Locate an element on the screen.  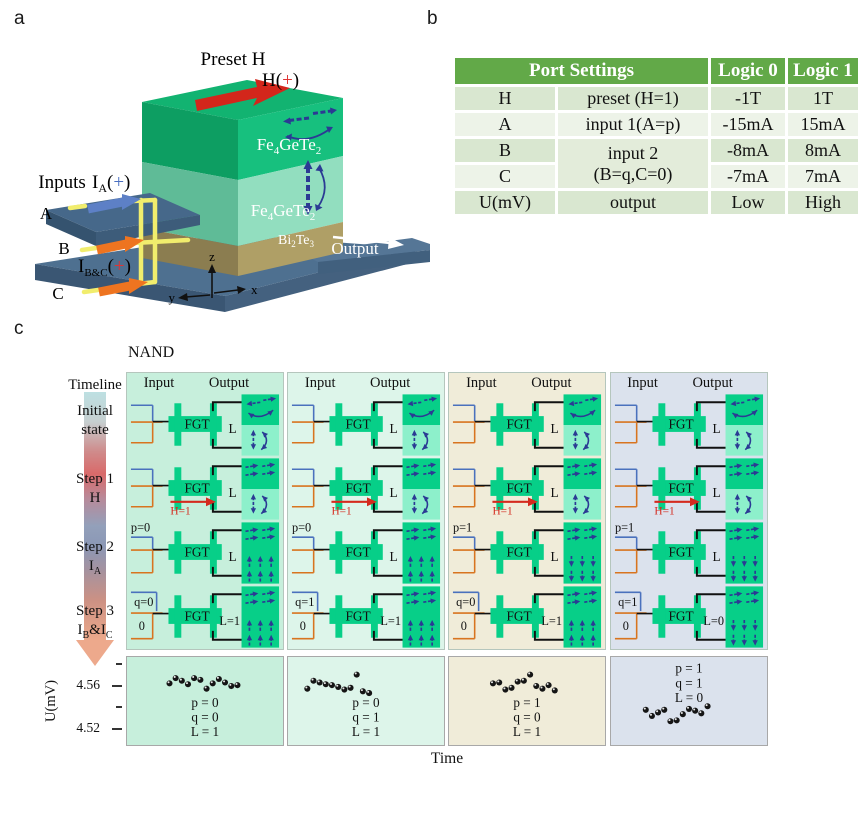
logic-gate-cell: FGT L is located at coordinates (205, 425).